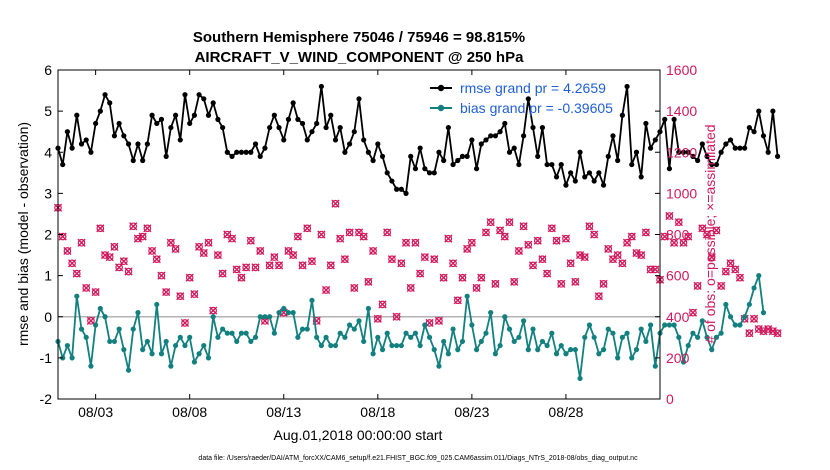 The image size is (830, 470). I want to click on x-tick-label: 08/03, so click(95, 412).